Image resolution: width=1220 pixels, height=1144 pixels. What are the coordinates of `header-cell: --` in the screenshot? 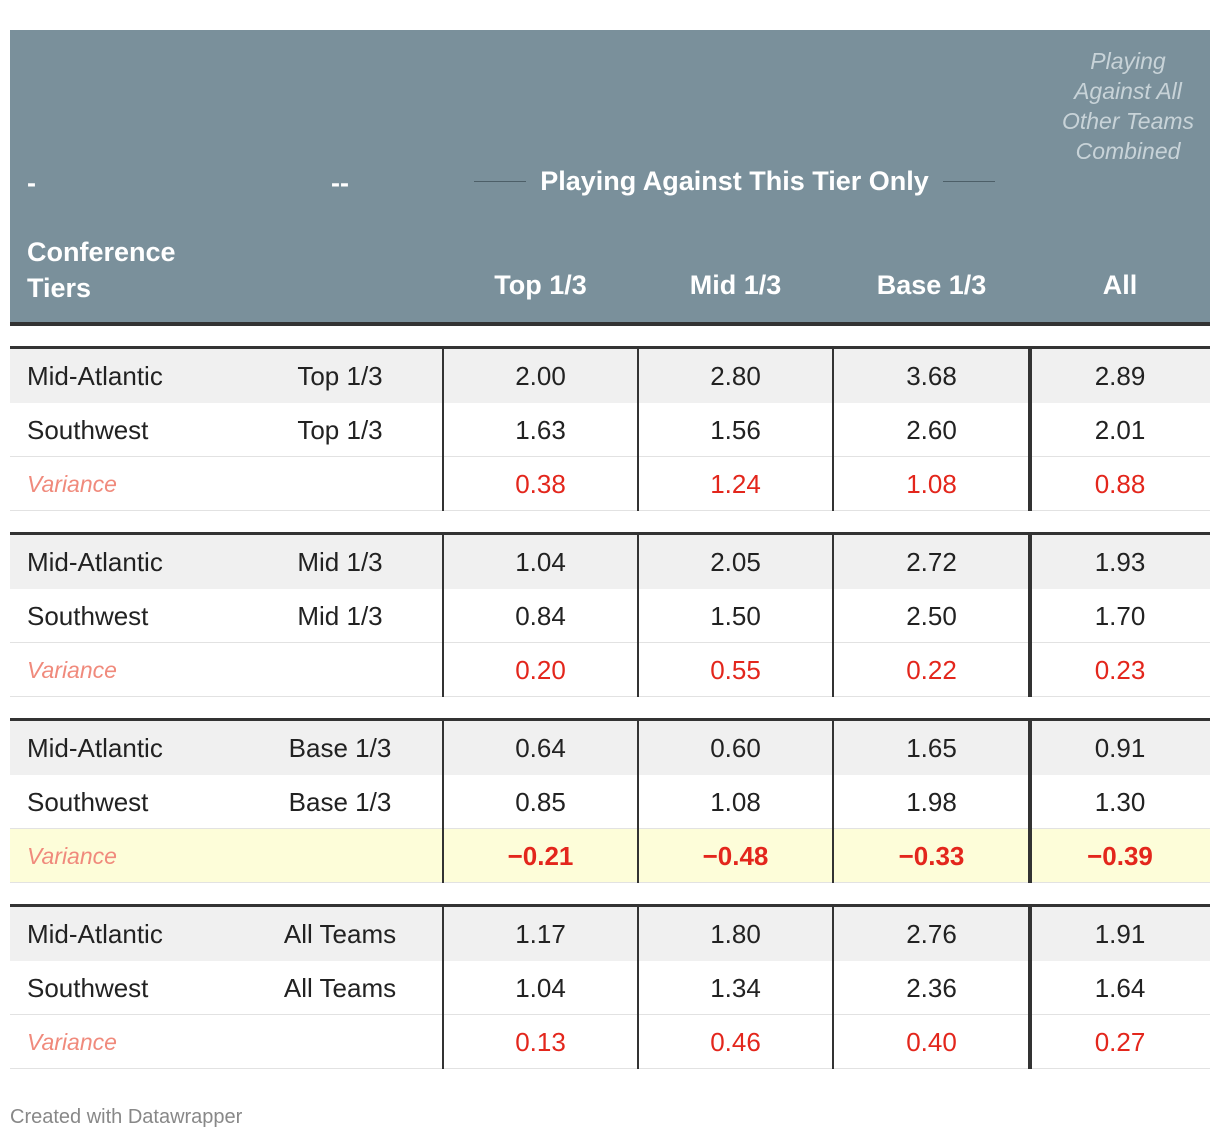 It's located at (340, 183).